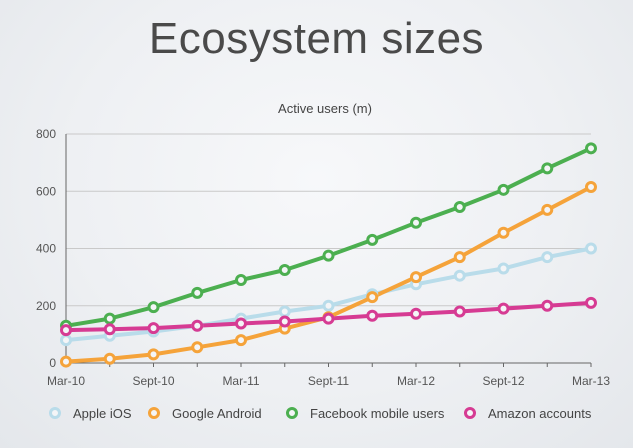  Describe the element at coordinates (377, 413) in the screenshot. I see `legend-label: Facebook mobile users` at that location.